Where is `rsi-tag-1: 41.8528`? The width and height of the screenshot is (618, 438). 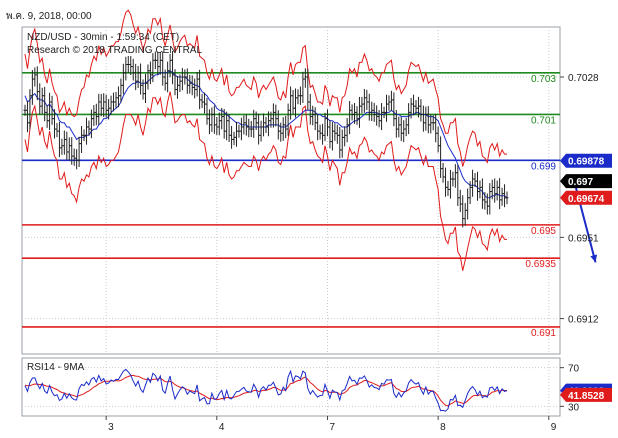 rsi-tag-1: 41.8528 is located at coordinates (586, 394).